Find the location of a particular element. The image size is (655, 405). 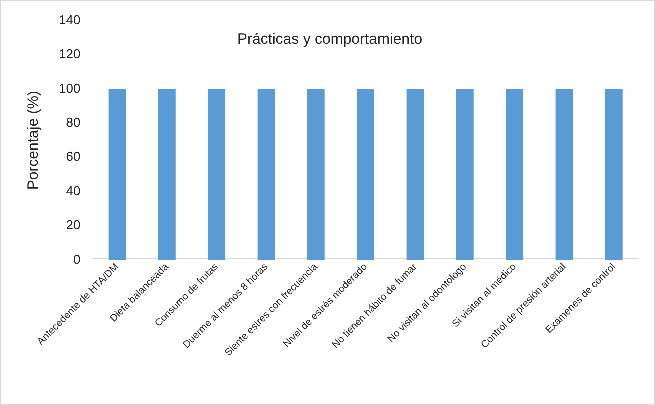

y-tick-label: 0 is located at coordinates (77, 259).